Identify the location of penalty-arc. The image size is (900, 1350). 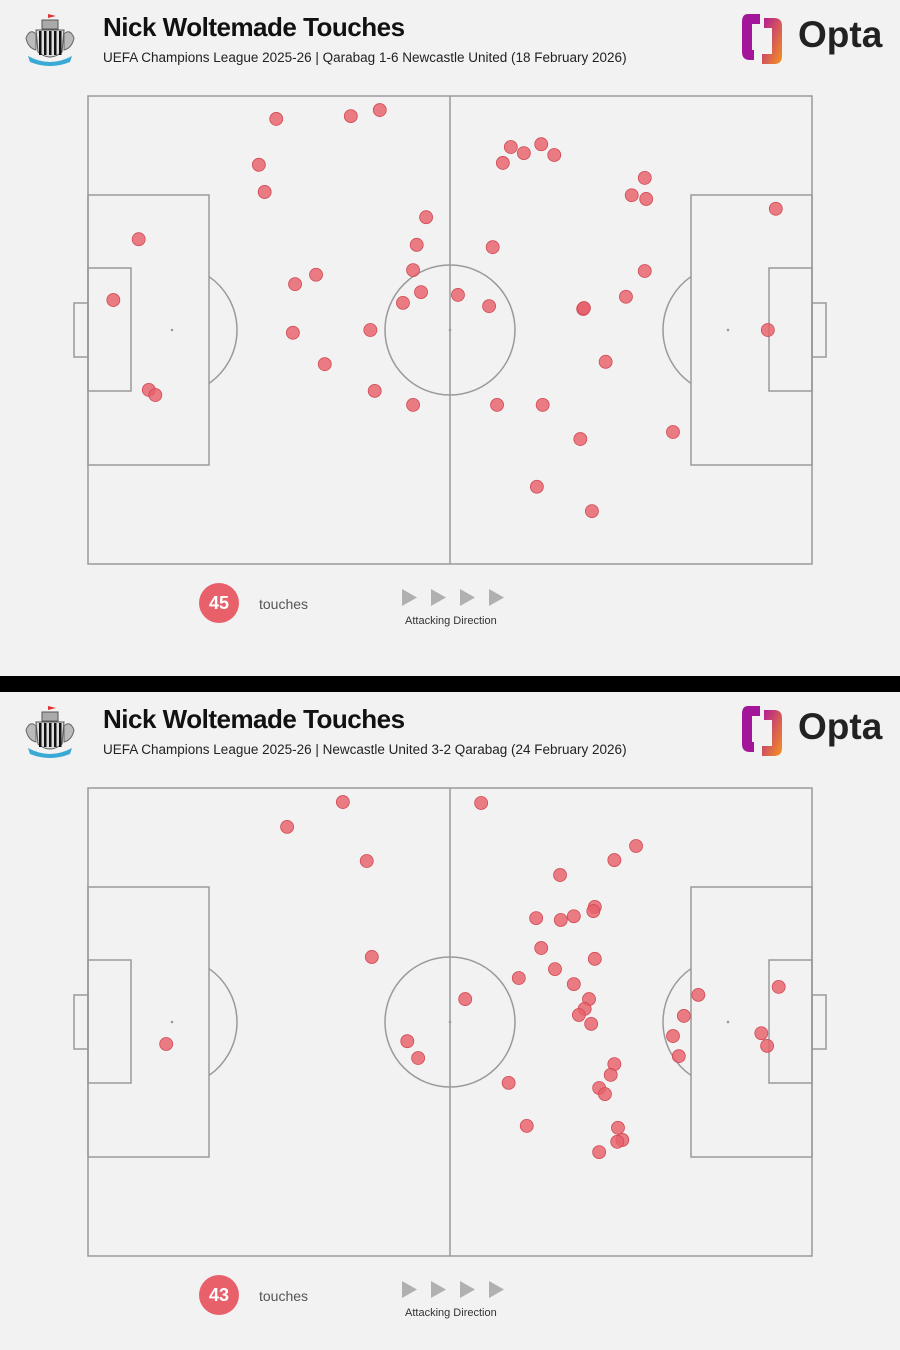
(223, 330).